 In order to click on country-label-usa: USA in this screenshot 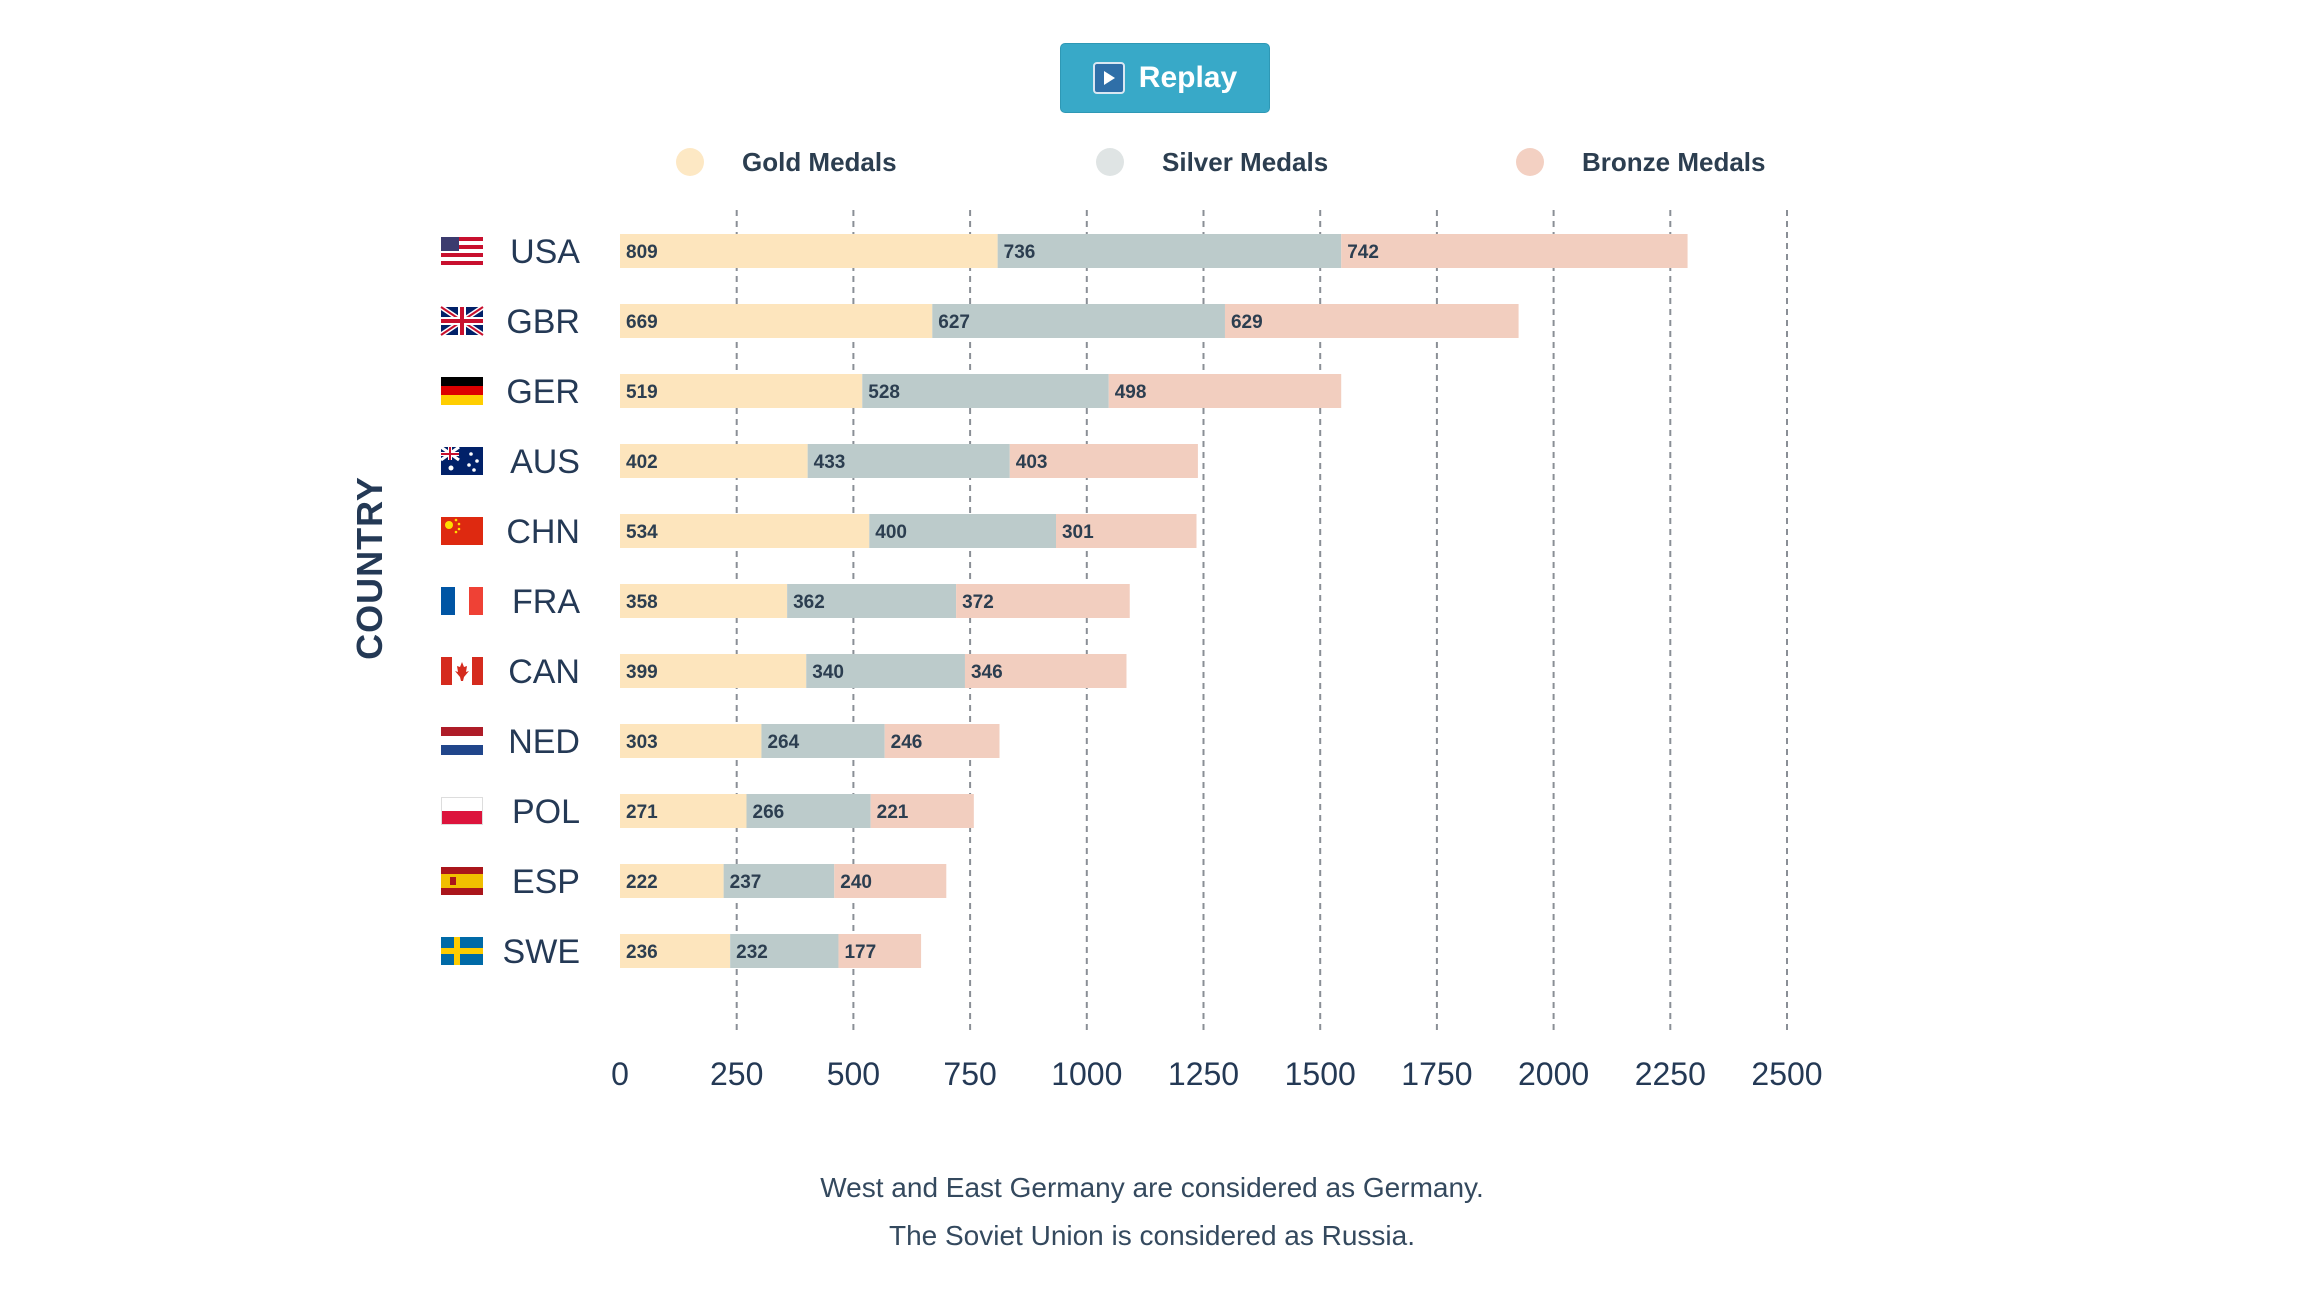, I will do `click(545, 252)`.